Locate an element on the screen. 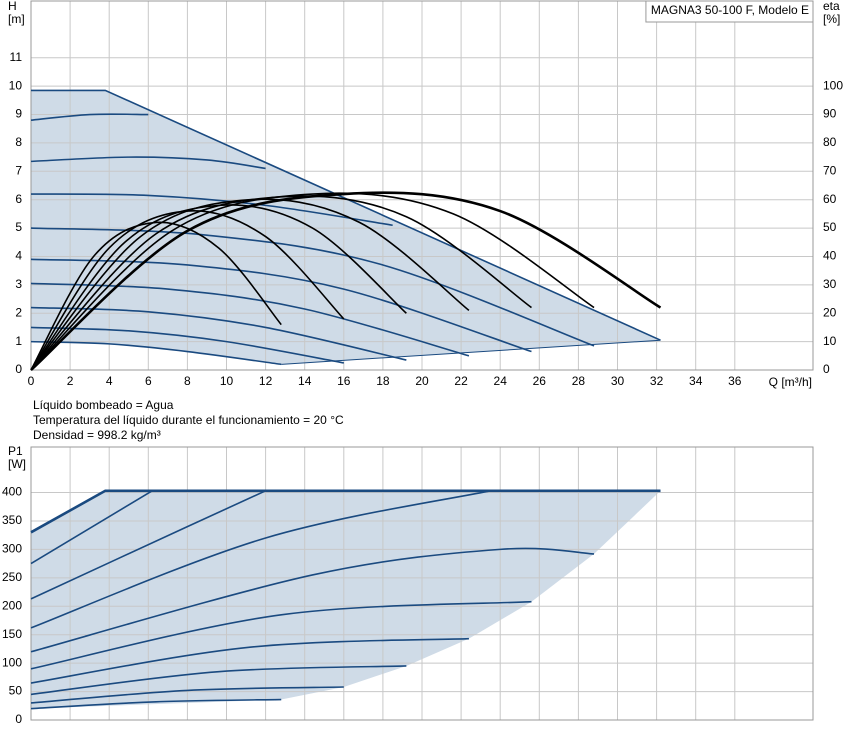 This screenshot has width=847, height=742. y-tick-label: 350 is located at coordinates (12, 520).